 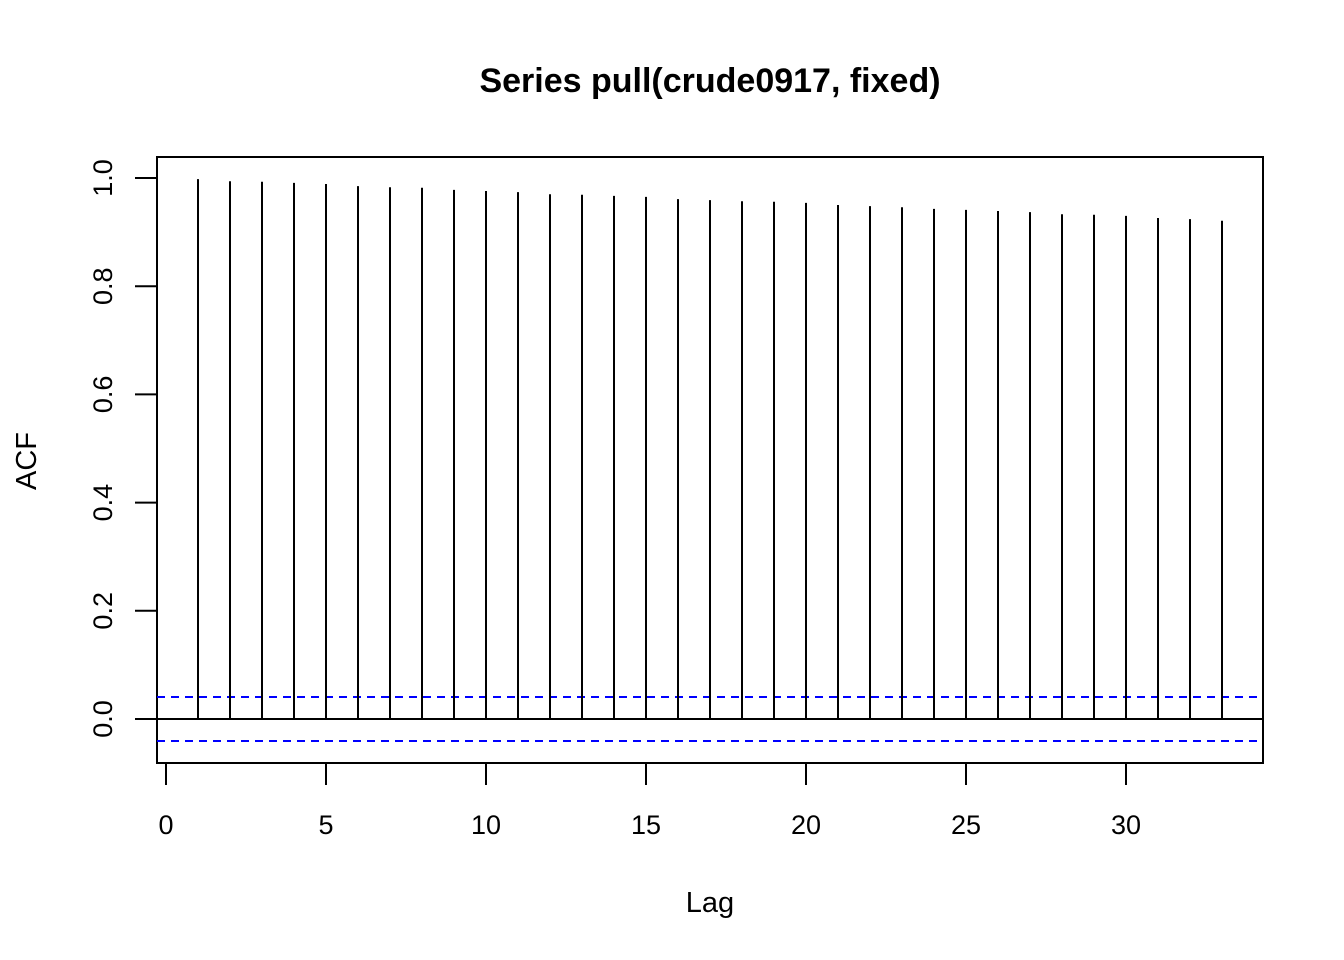 What do you see at coordinates (966, 825) in the screenshot?
I see `x-tick-label: 25` at bounding box center [966, 825].